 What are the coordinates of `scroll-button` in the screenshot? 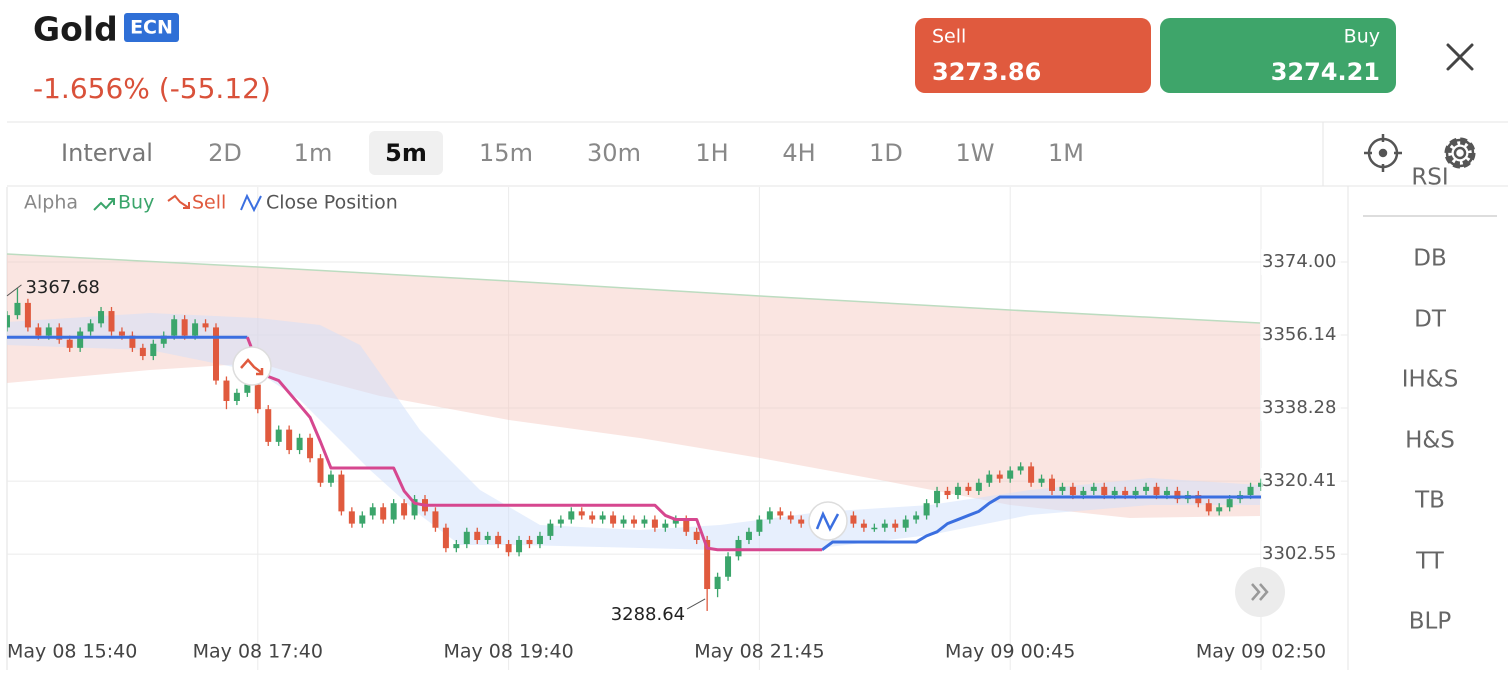 It's located at (1260, 592).